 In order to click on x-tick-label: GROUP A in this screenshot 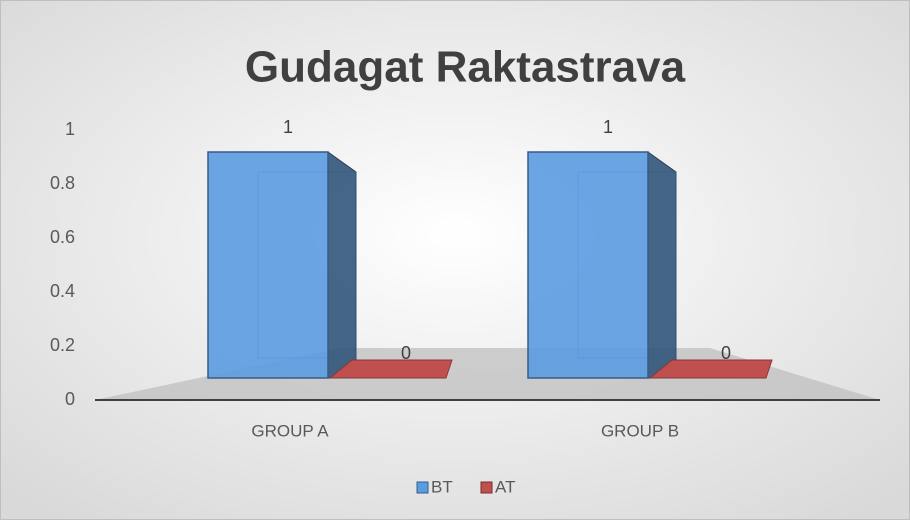, I will do `click(290, 430)`.